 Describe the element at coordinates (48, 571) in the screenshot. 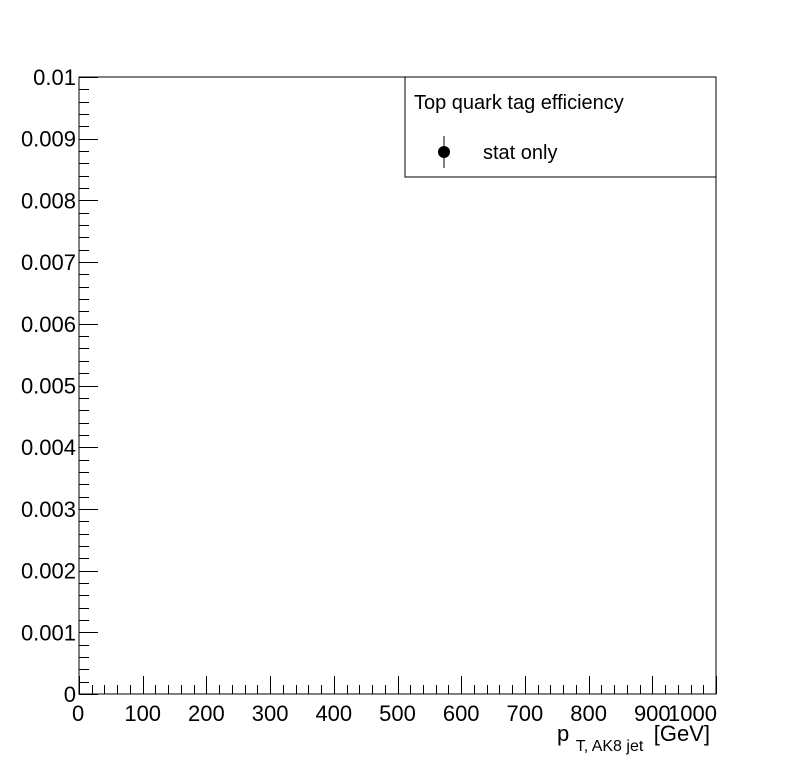

I see `y-tick-label: 0.002` at that location.